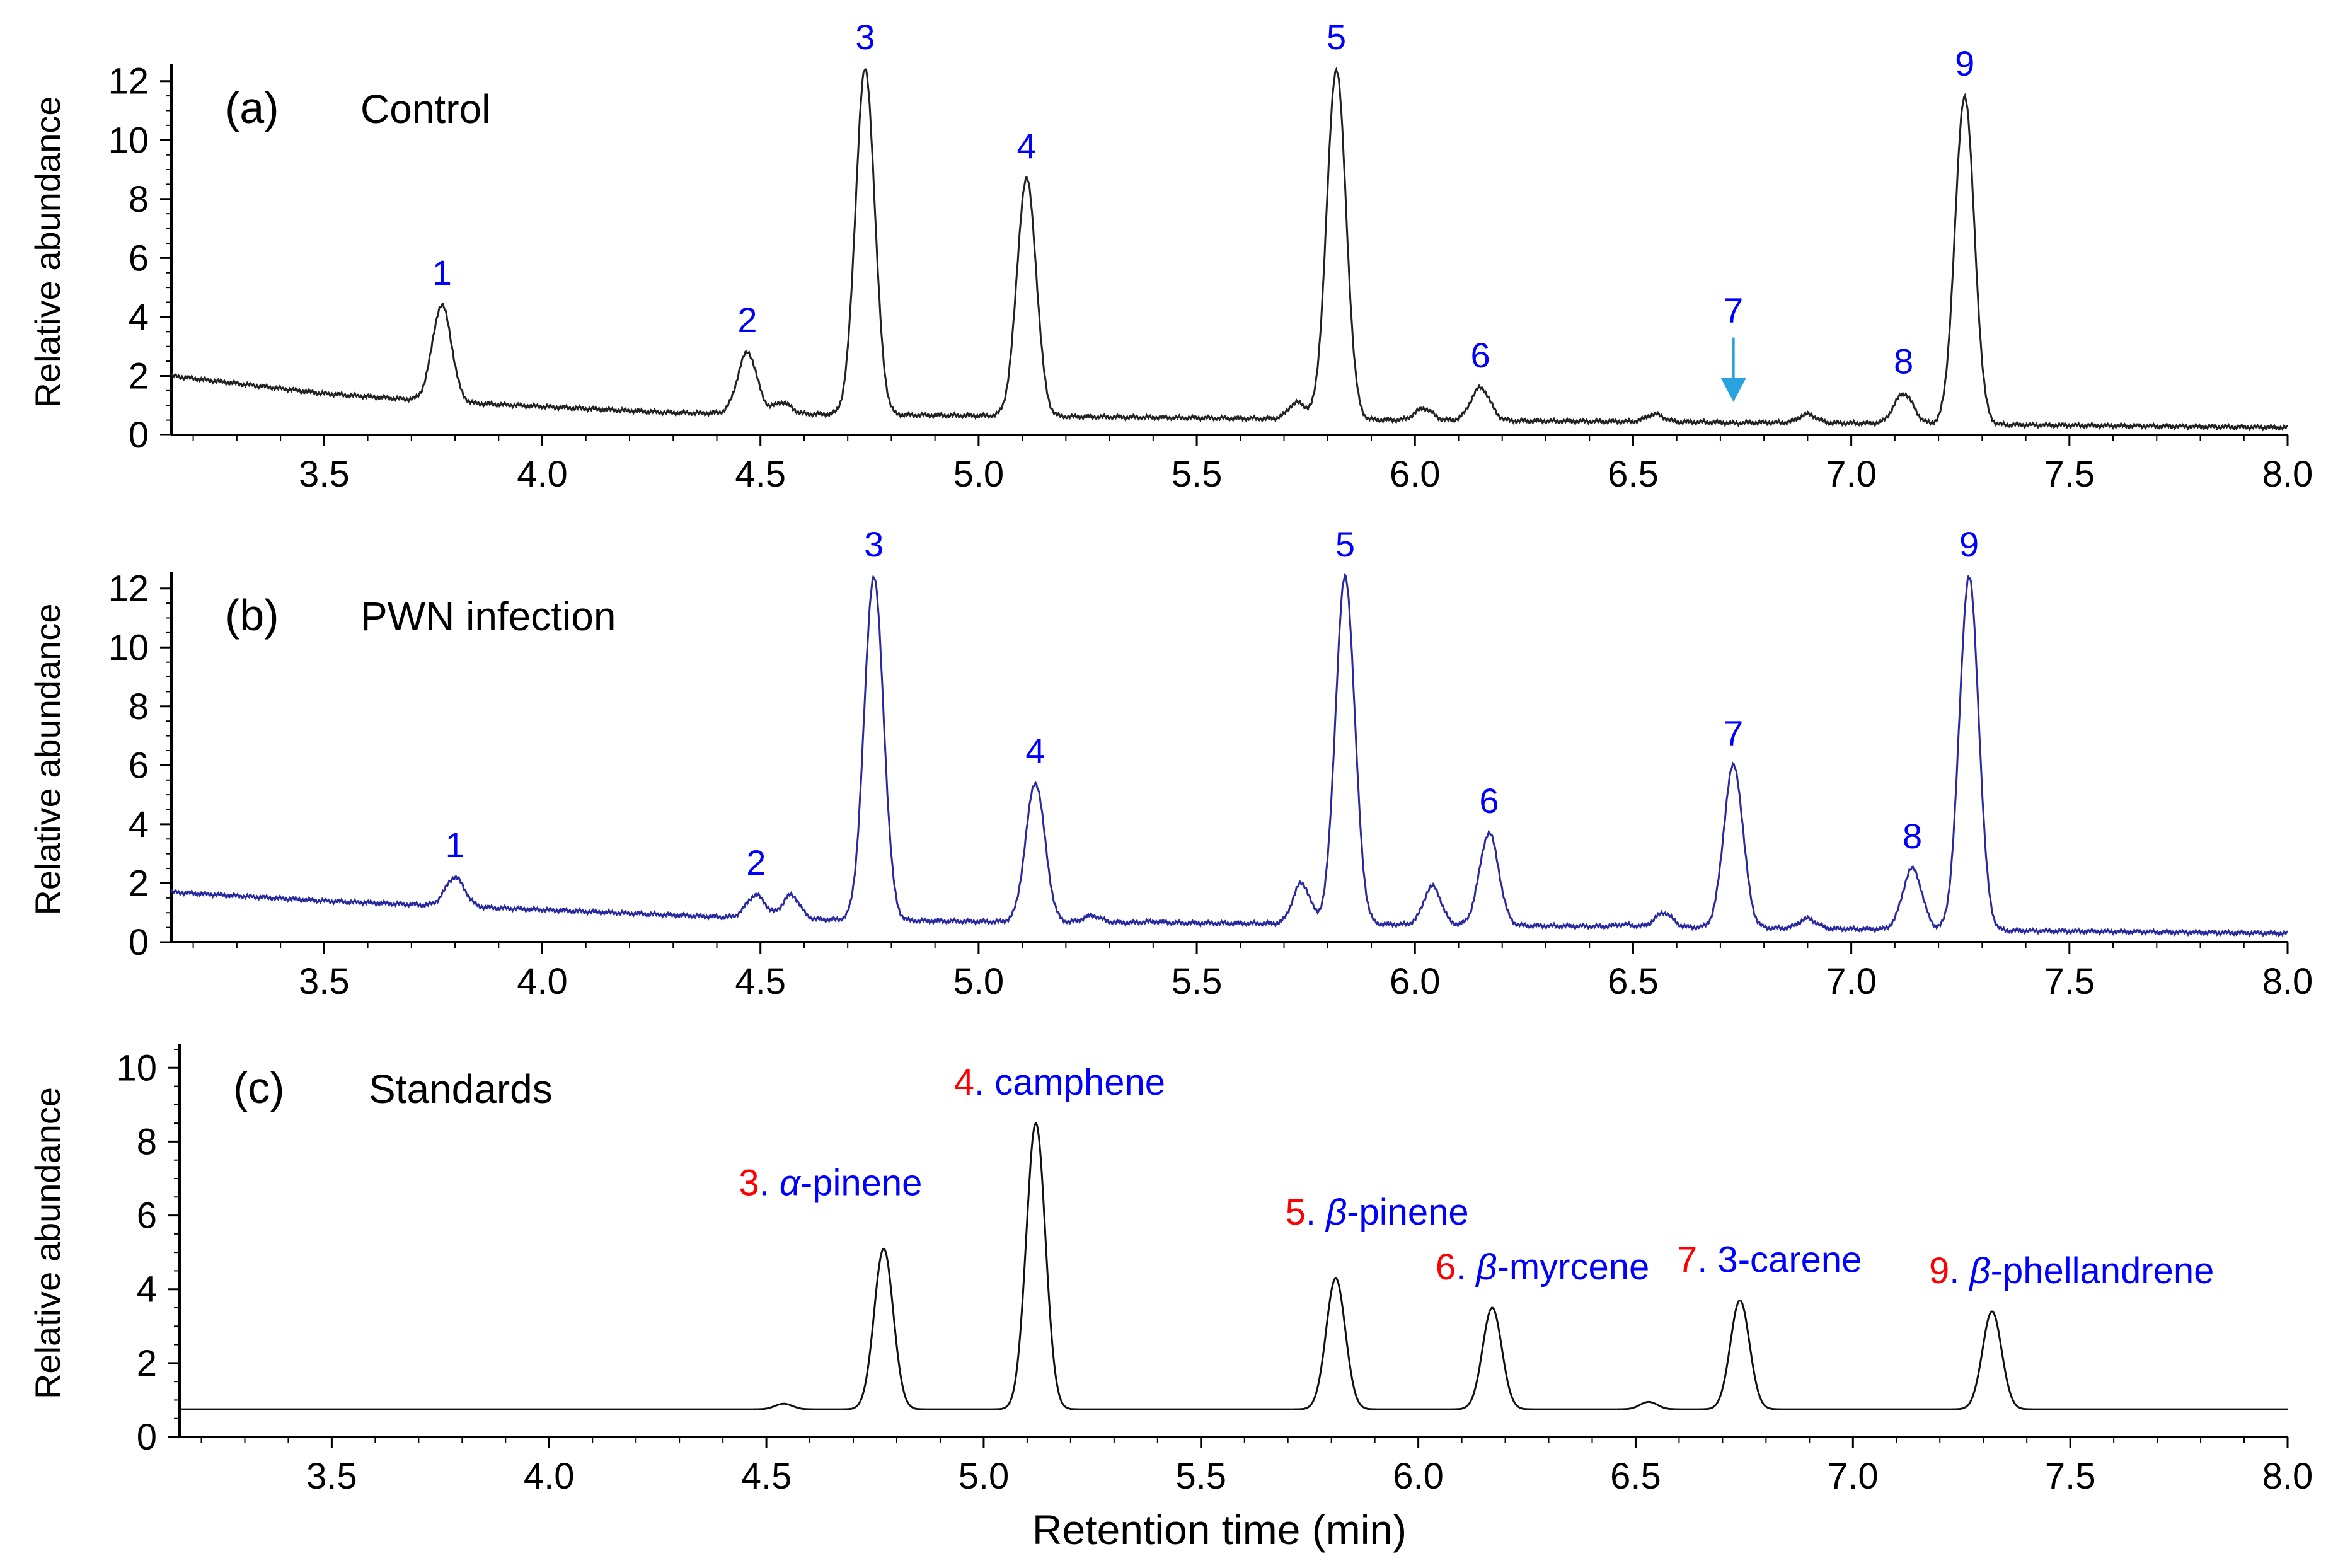 This screenshot has width=2338, height=1568. Describe the element at coordinates (1733, 390) in the screenshot. I see `arrow-head` at that location.